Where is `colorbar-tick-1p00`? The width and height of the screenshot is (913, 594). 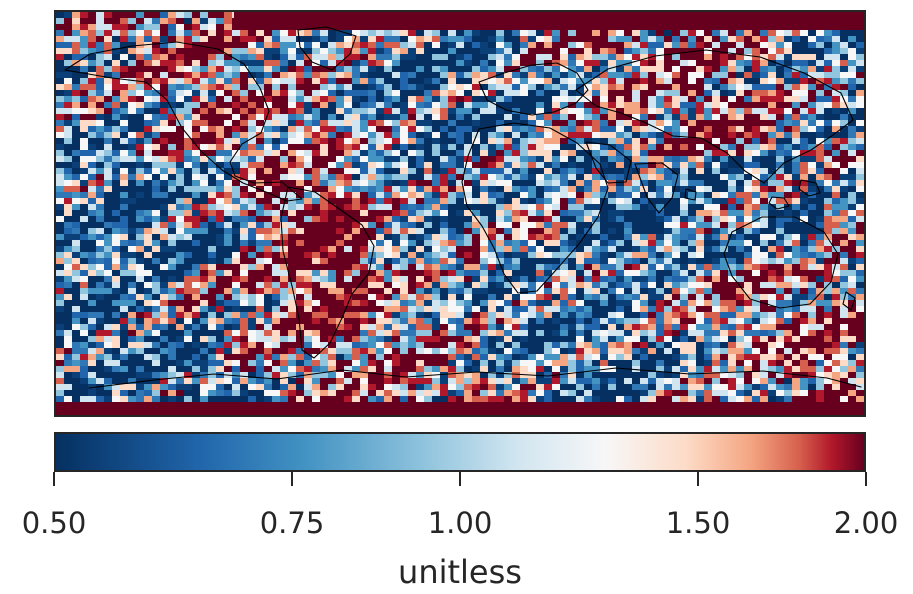 colorbar-tick-1p00 is located at coordinates (460, 479).